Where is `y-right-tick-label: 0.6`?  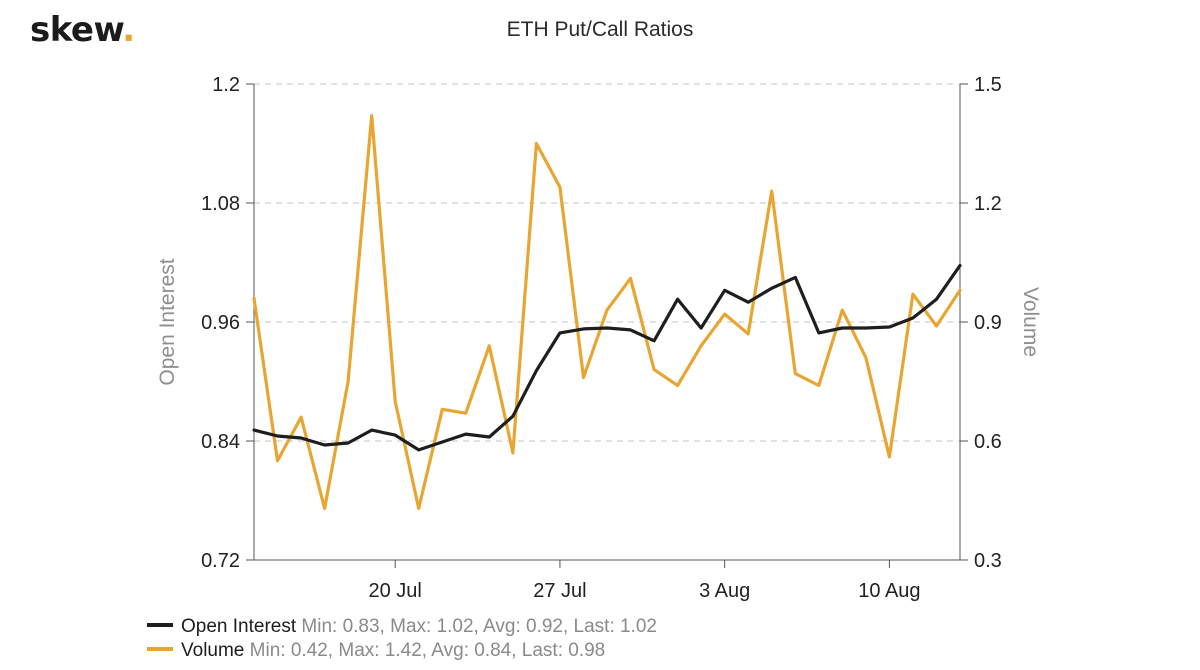 y-right-tick-label: 0.6 is located at coordinates (988, 442).